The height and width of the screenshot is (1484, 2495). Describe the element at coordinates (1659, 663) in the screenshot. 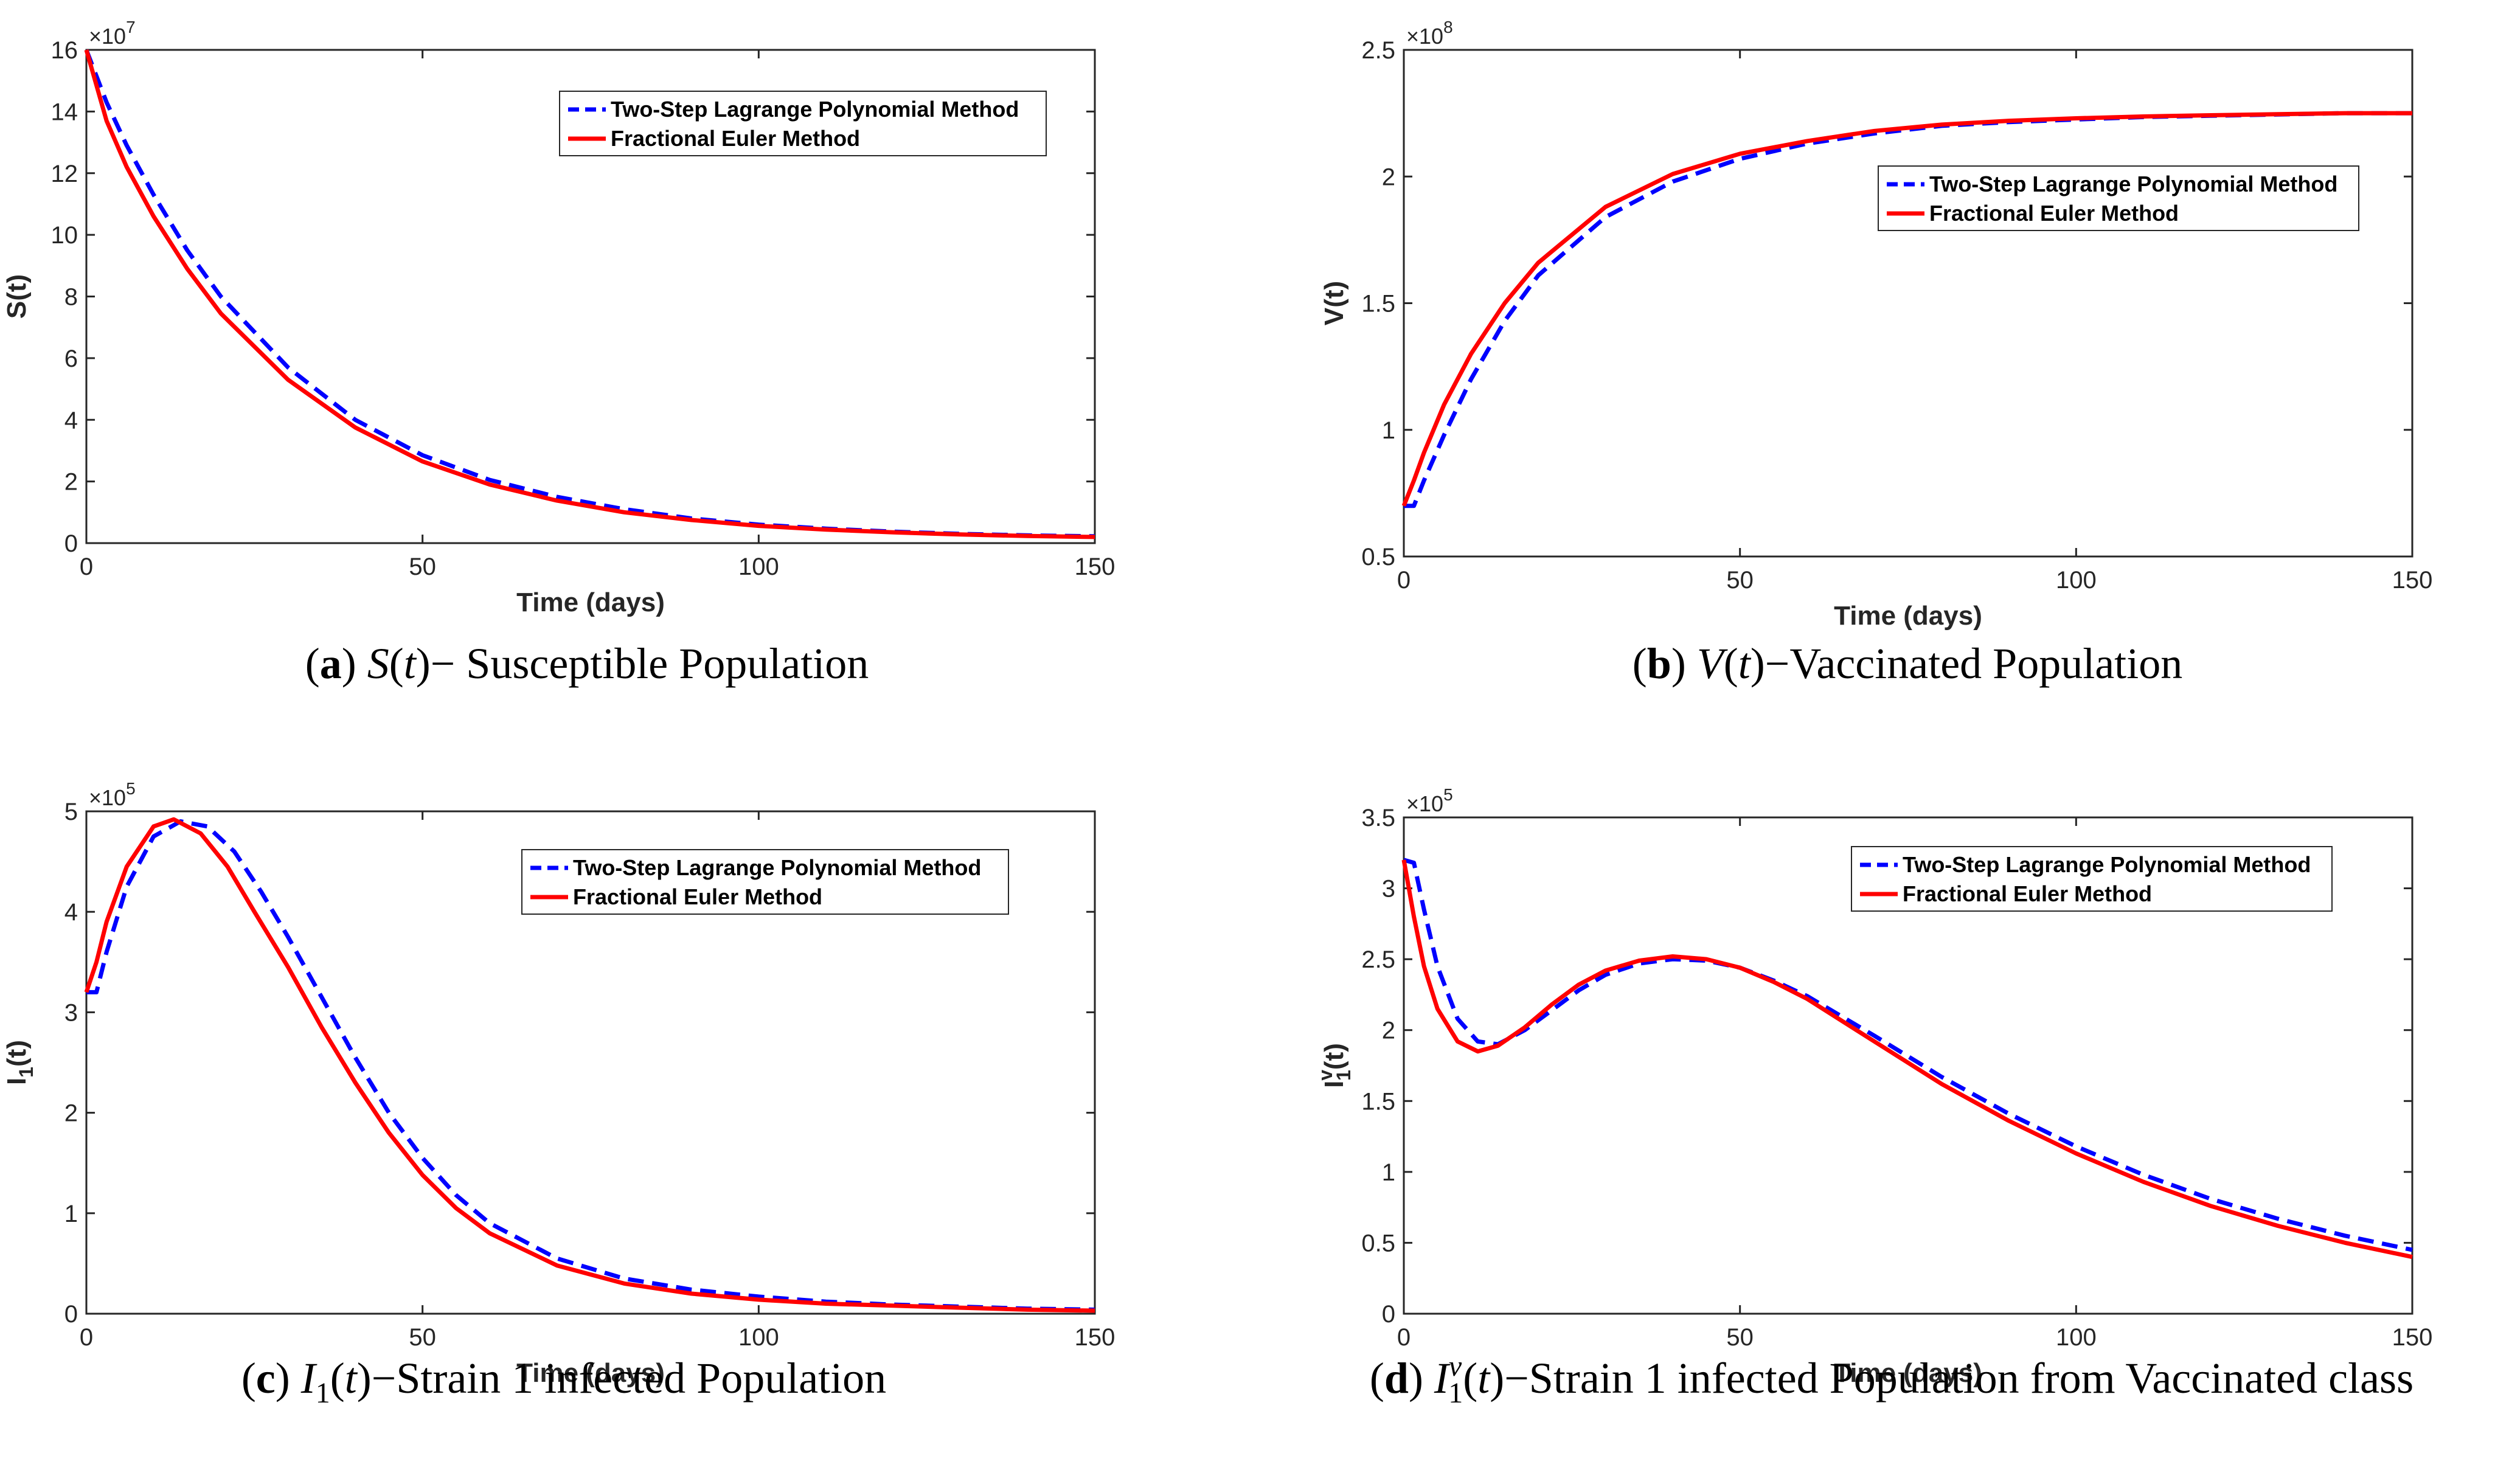

I see `caption-letter: b` at that location.